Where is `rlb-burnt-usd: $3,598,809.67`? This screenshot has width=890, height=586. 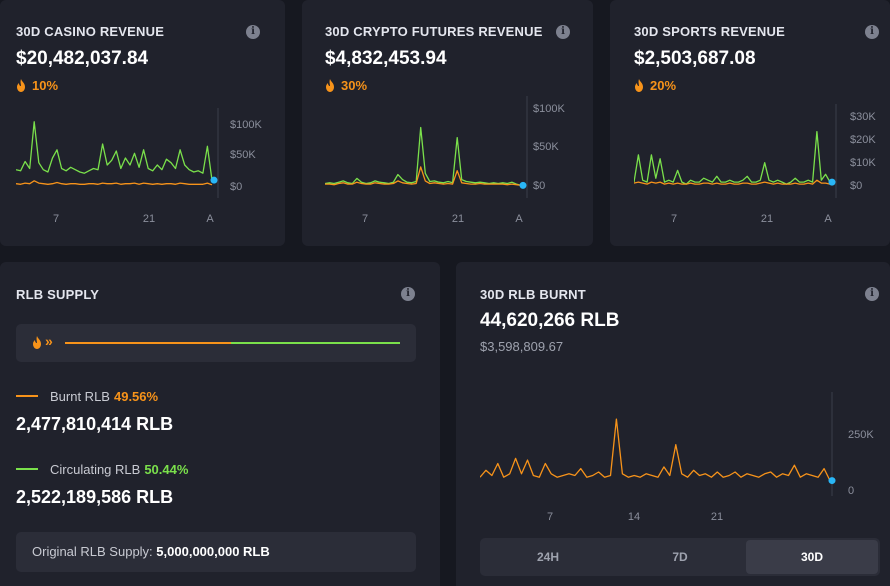 rlb-burnt-usd: $3,598,809.67 is located at coordinates (522, 346).